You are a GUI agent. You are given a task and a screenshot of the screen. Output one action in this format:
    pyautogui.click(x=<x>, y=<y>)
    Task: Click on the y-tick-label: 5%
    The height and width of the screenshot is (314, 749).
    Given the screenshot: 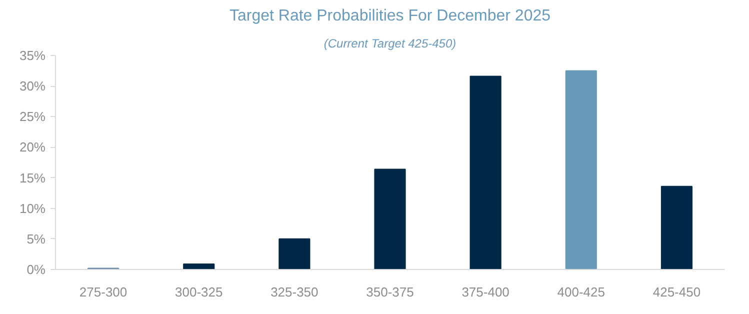 What is the action you would take?
    pyautogui.click(x=36, y=238)
    